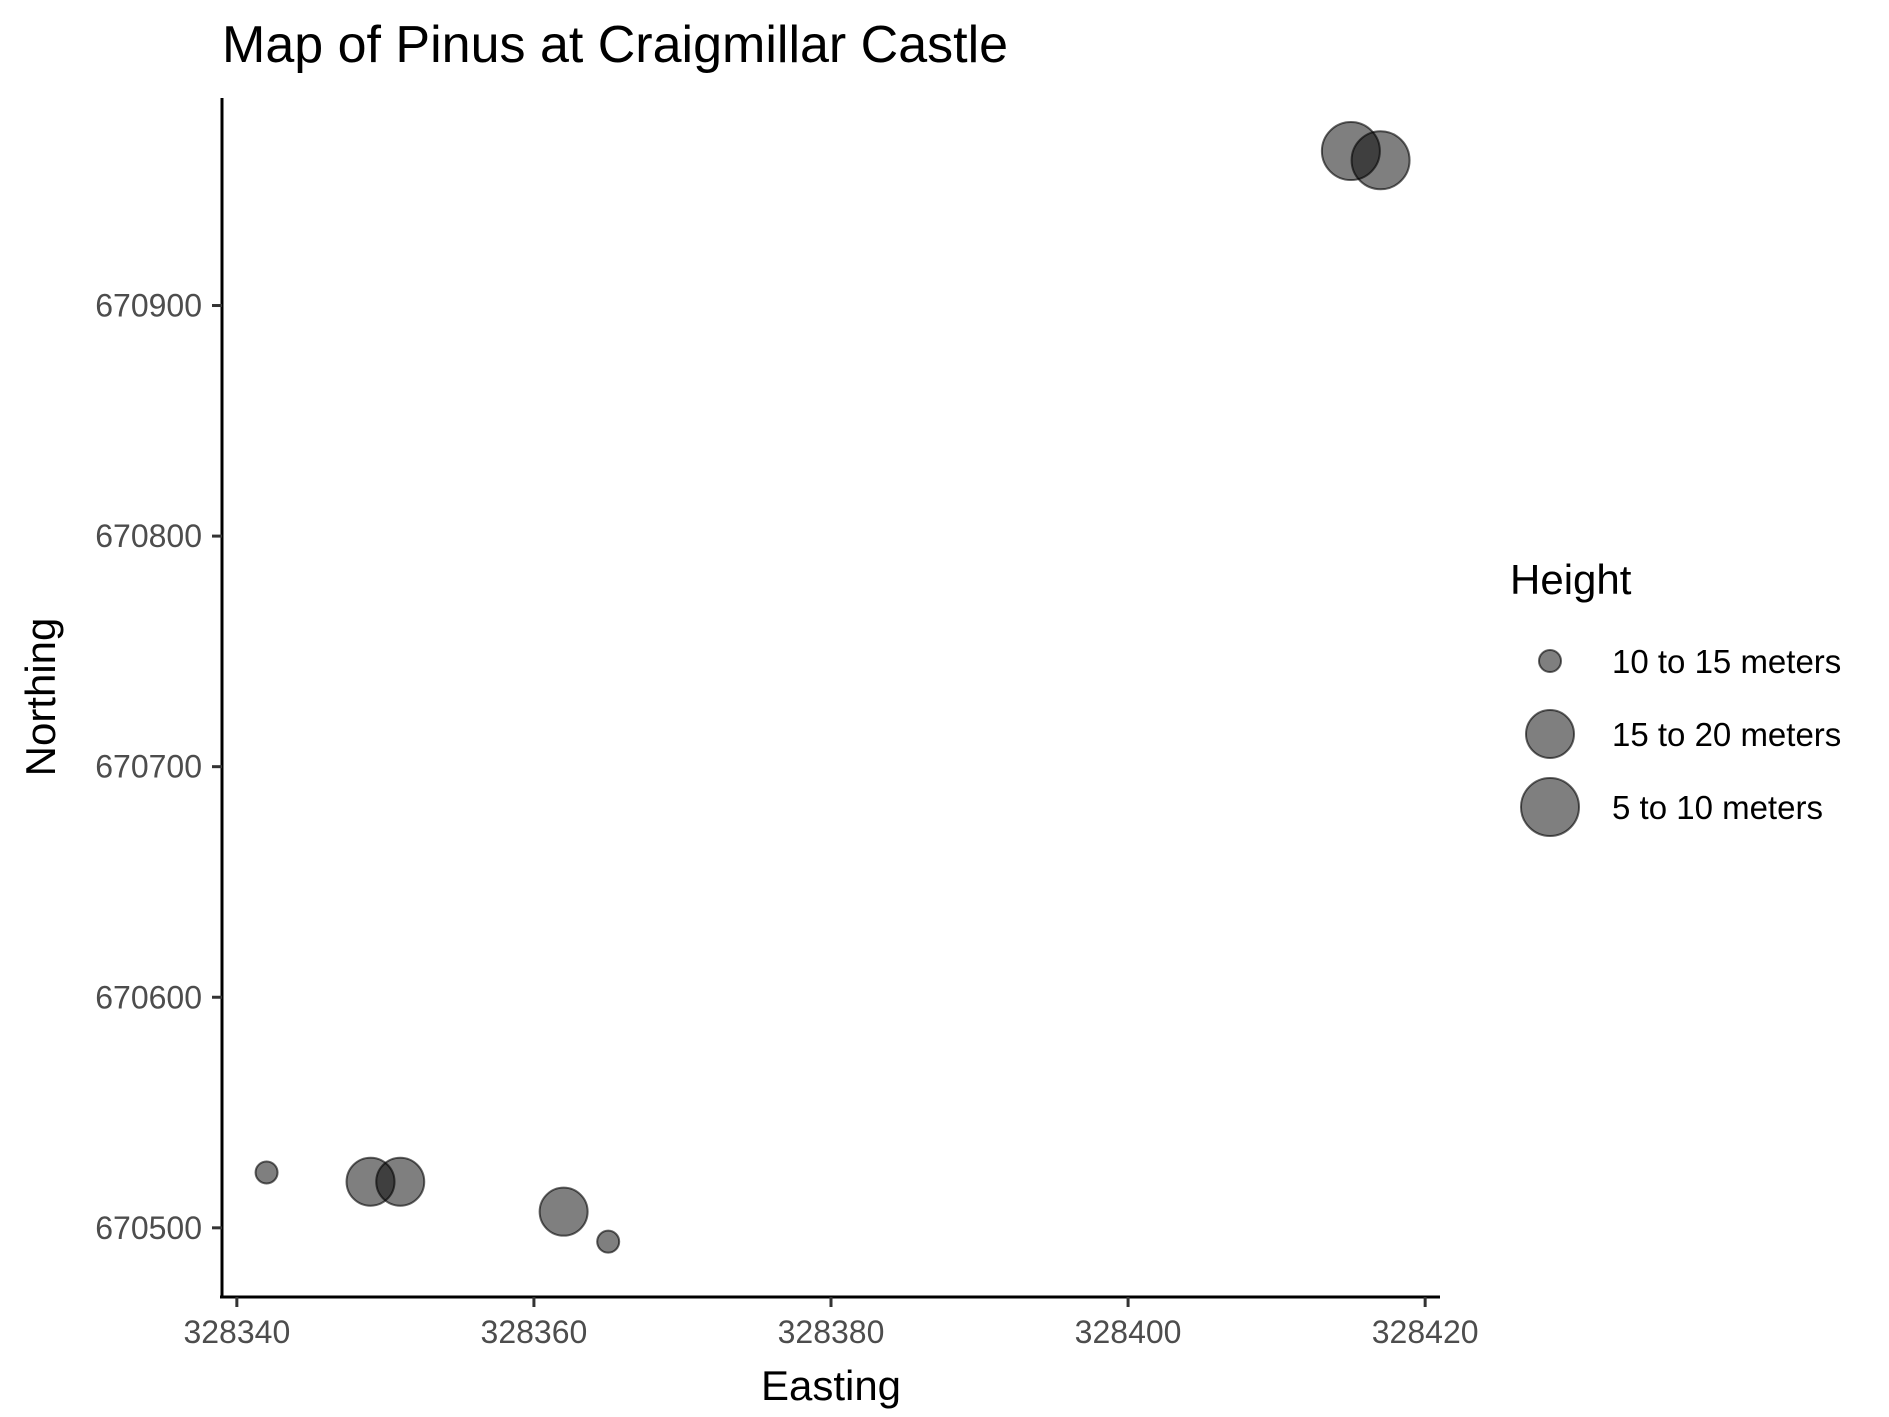 Image resolution: width=1889 pixels, height=1417 pixels. Describe the element at coordinates (1726, 661) in the screenshot. I see `legend-label: 10 to 15 meters` at that location.